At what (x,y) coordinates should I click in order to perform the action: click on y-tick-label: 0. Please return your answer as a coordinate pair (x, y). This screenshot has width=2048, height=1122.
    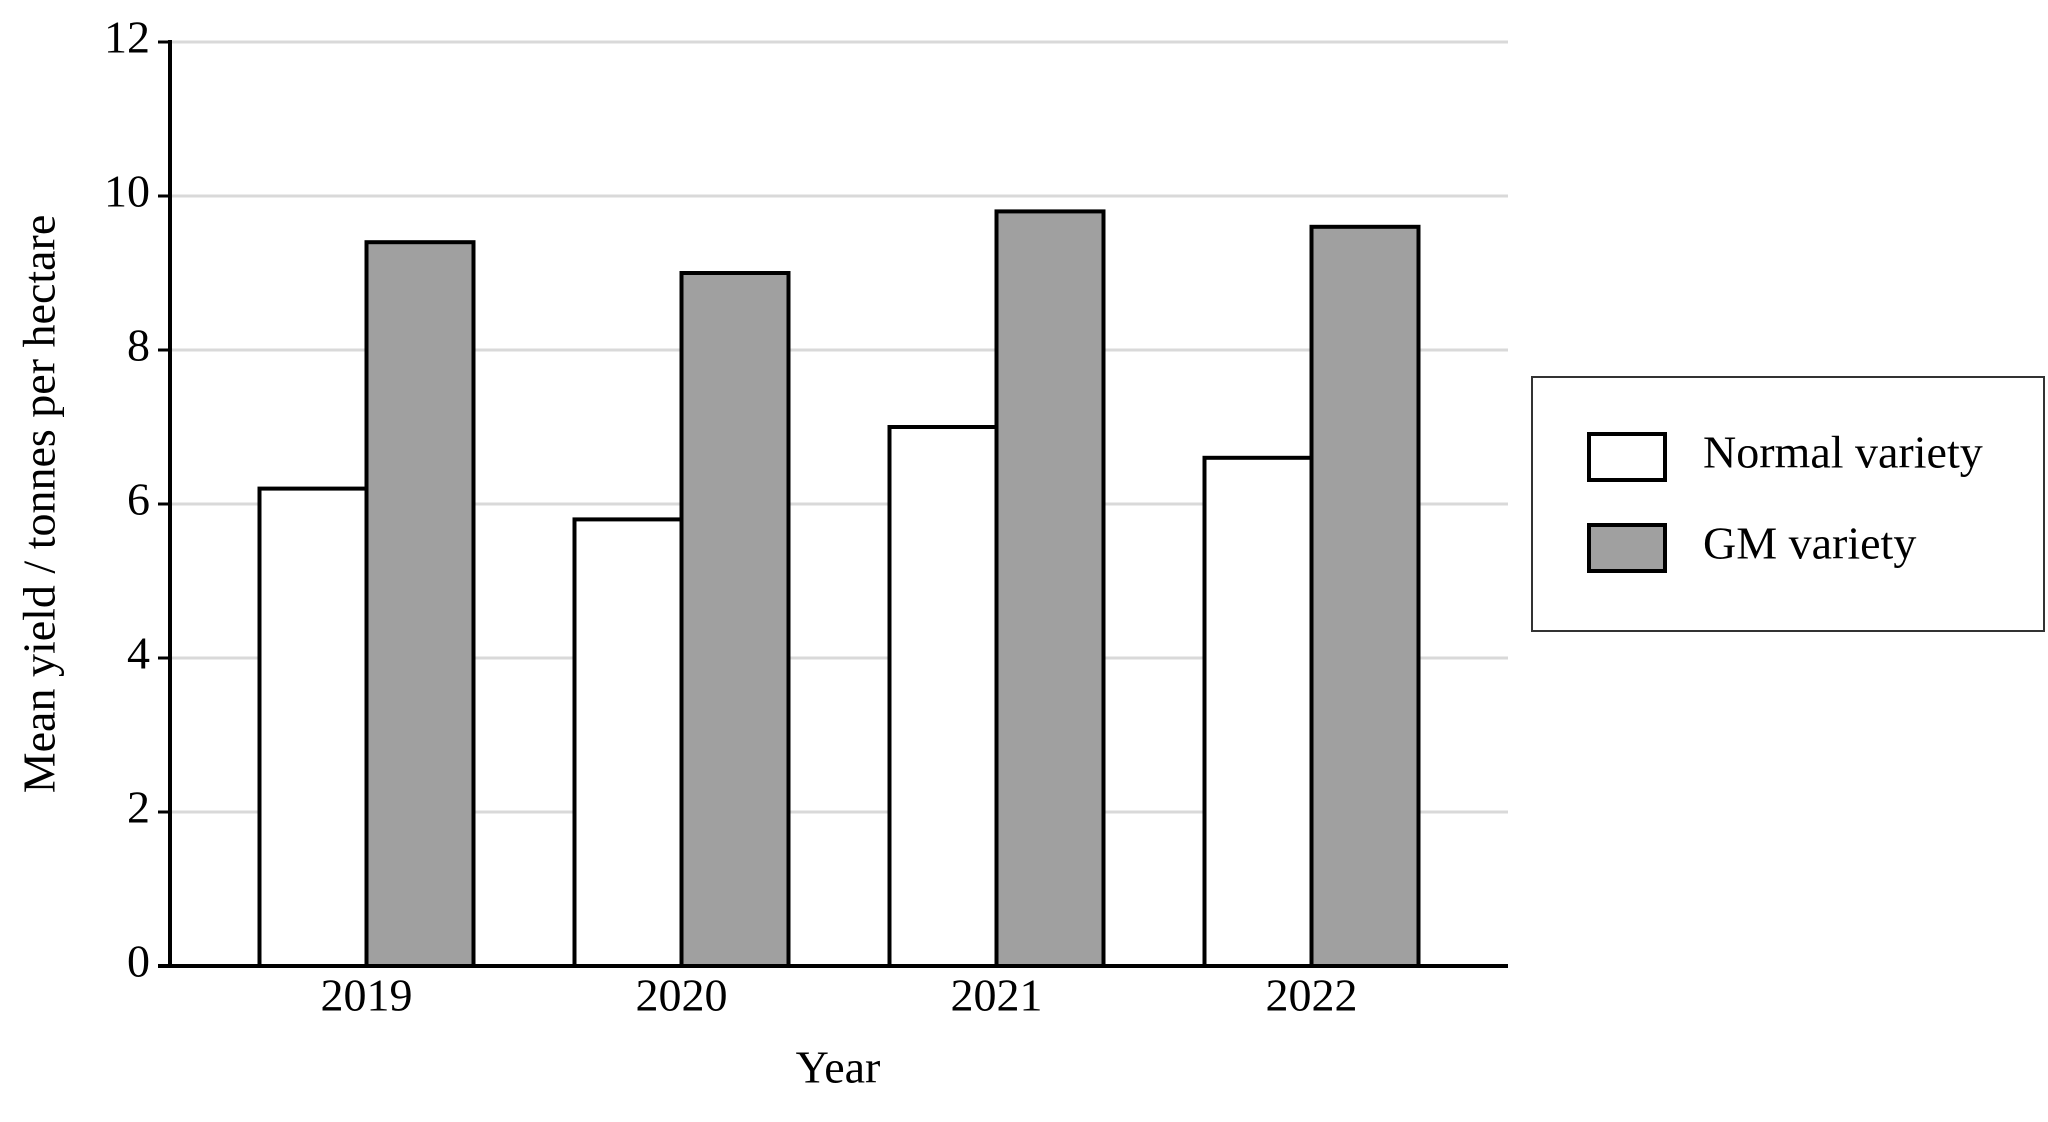
    Looking at the image, I should click on (138, 961).